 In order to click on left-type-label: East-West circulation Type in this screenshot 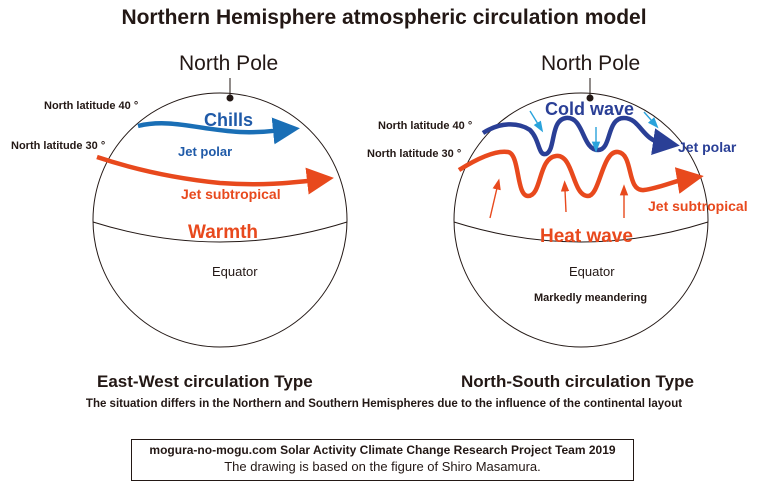, I will do `click(205, 381)`.